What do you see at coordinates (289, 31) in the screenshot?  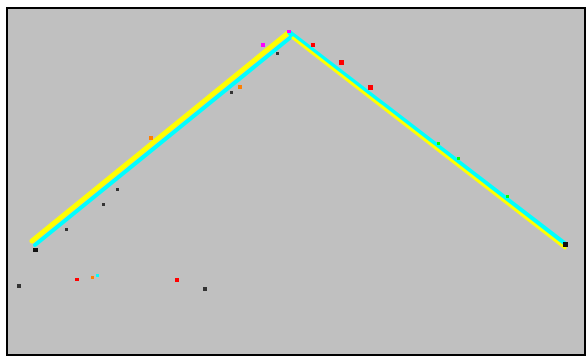 I see `apex-marker` at bounding box center [289, 31].